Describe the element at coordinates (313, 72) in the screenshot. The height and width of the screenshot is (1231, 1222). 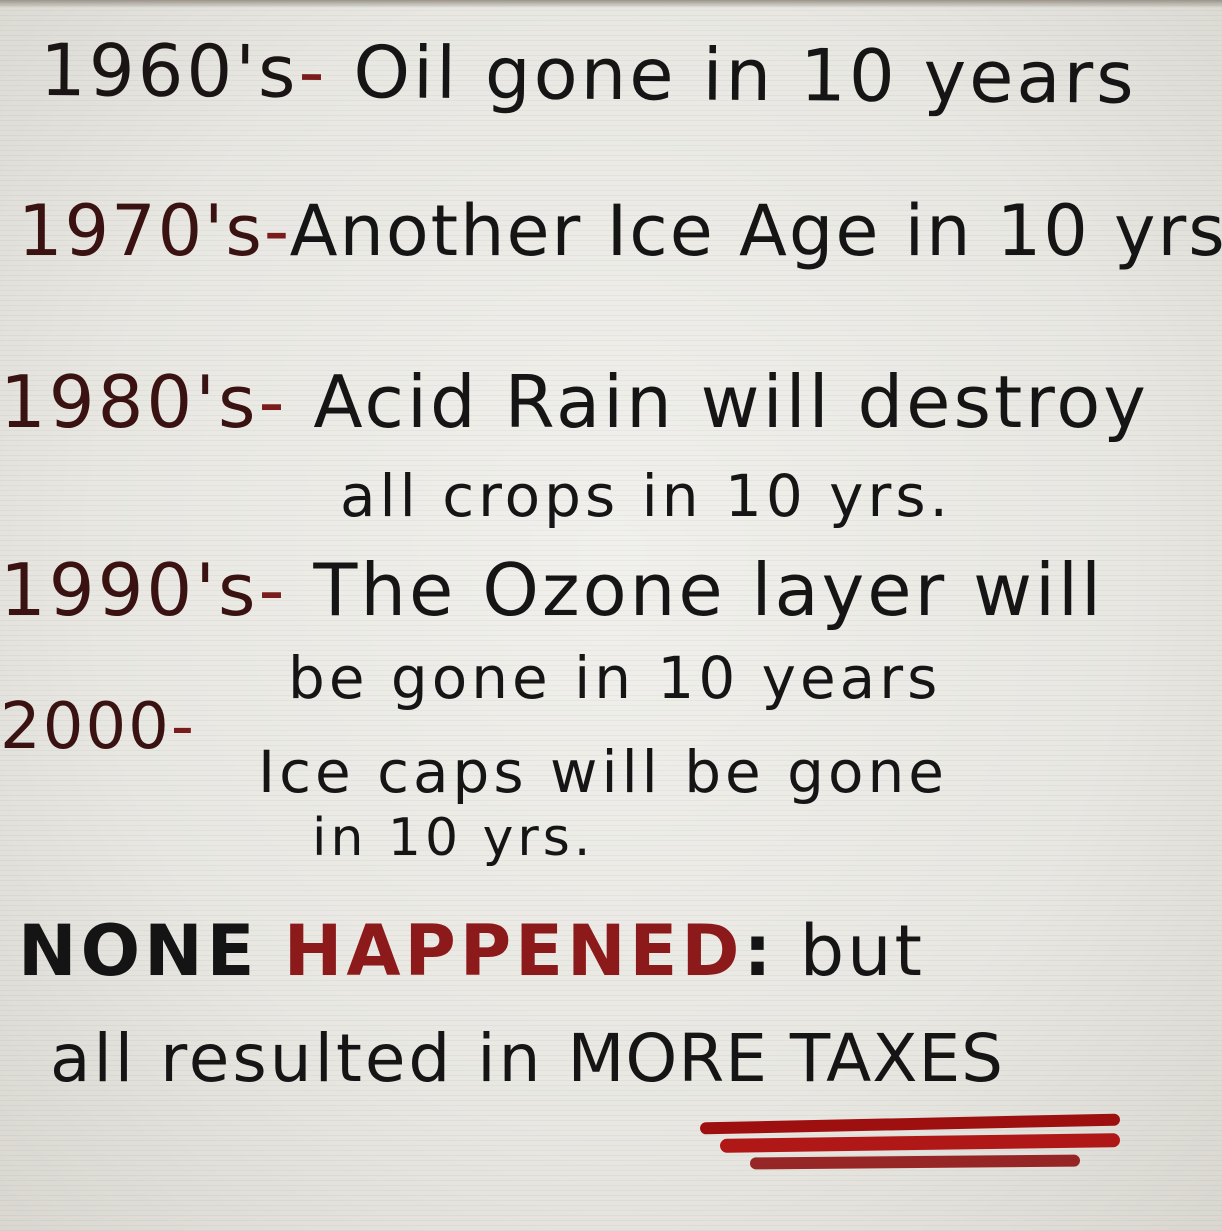
I see `dash-1960s: -` at that location.